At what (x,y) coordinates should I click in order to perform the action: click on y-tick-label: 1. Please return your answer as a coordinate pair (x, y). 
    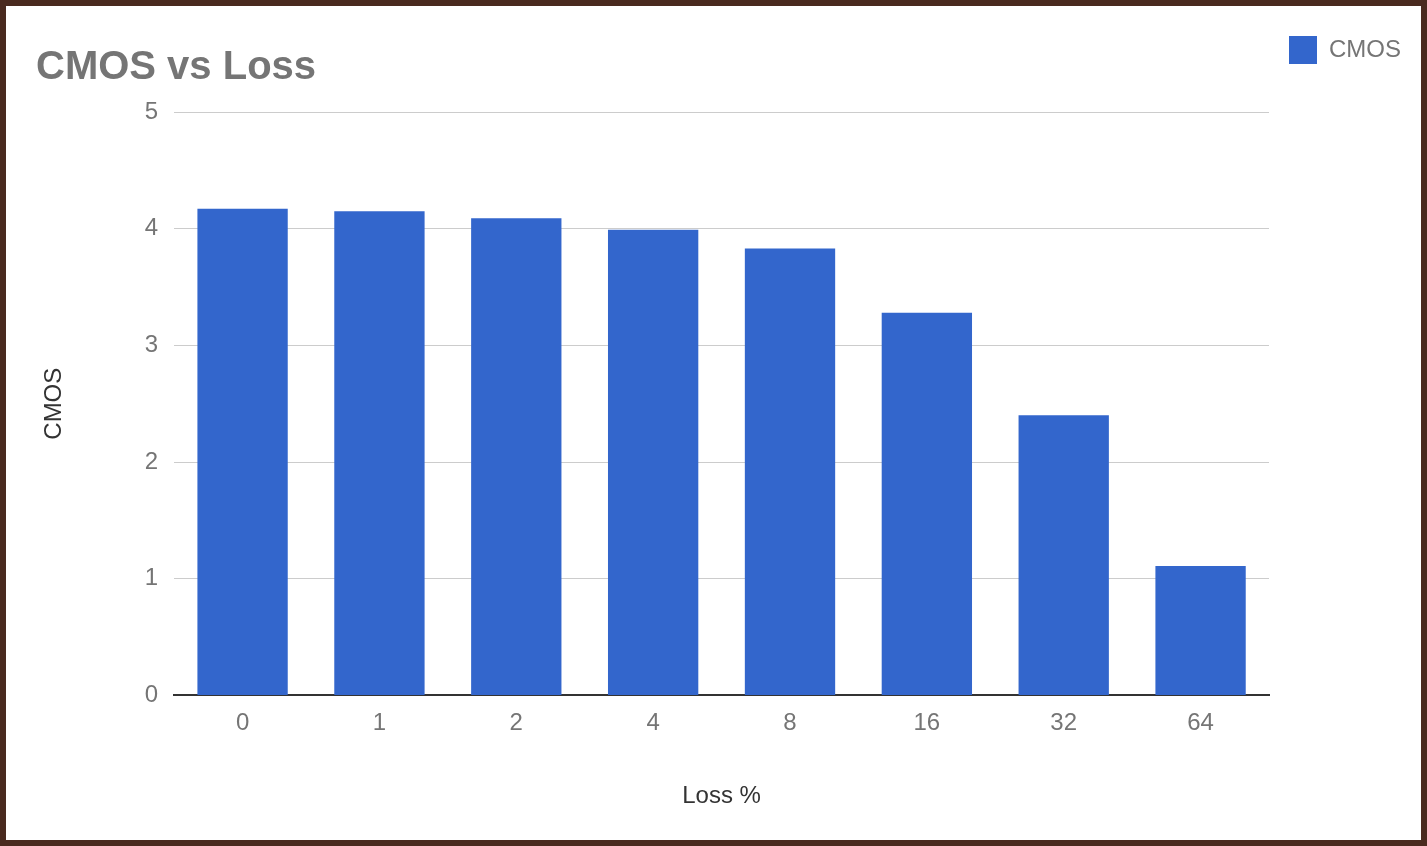
    Looking at the image, I should click on (151, 577).